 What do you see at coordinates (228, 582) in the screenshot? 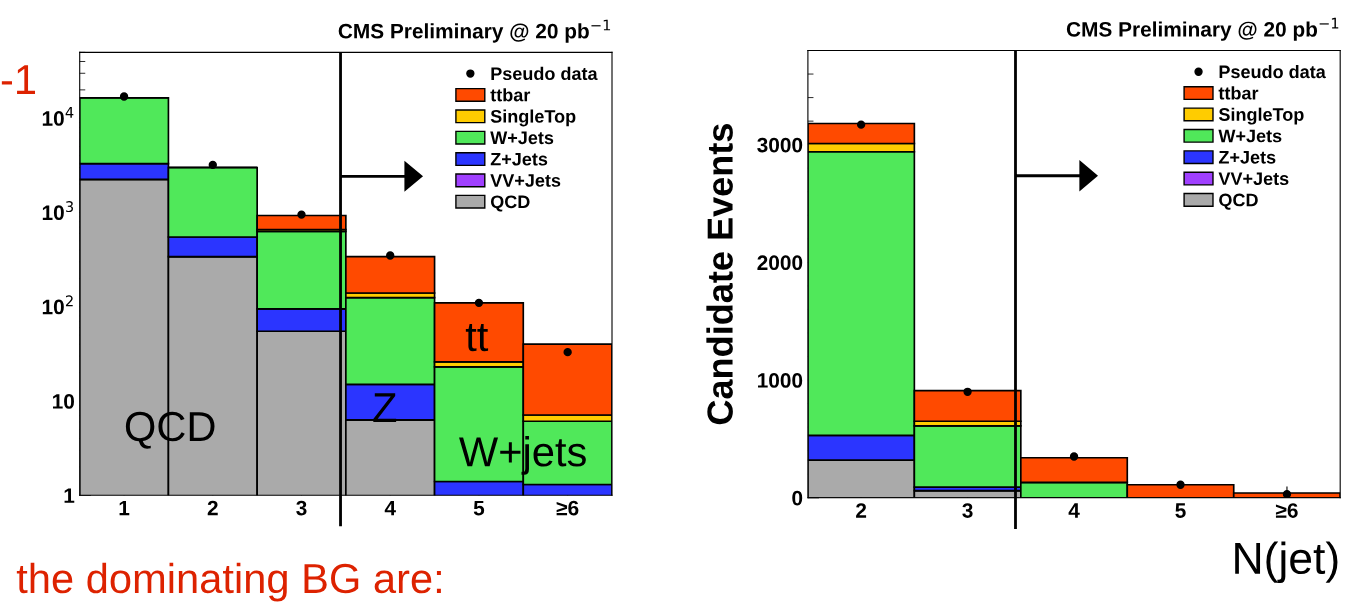
I see `text: the dominating BG are:` at bounding box center [228, 582].